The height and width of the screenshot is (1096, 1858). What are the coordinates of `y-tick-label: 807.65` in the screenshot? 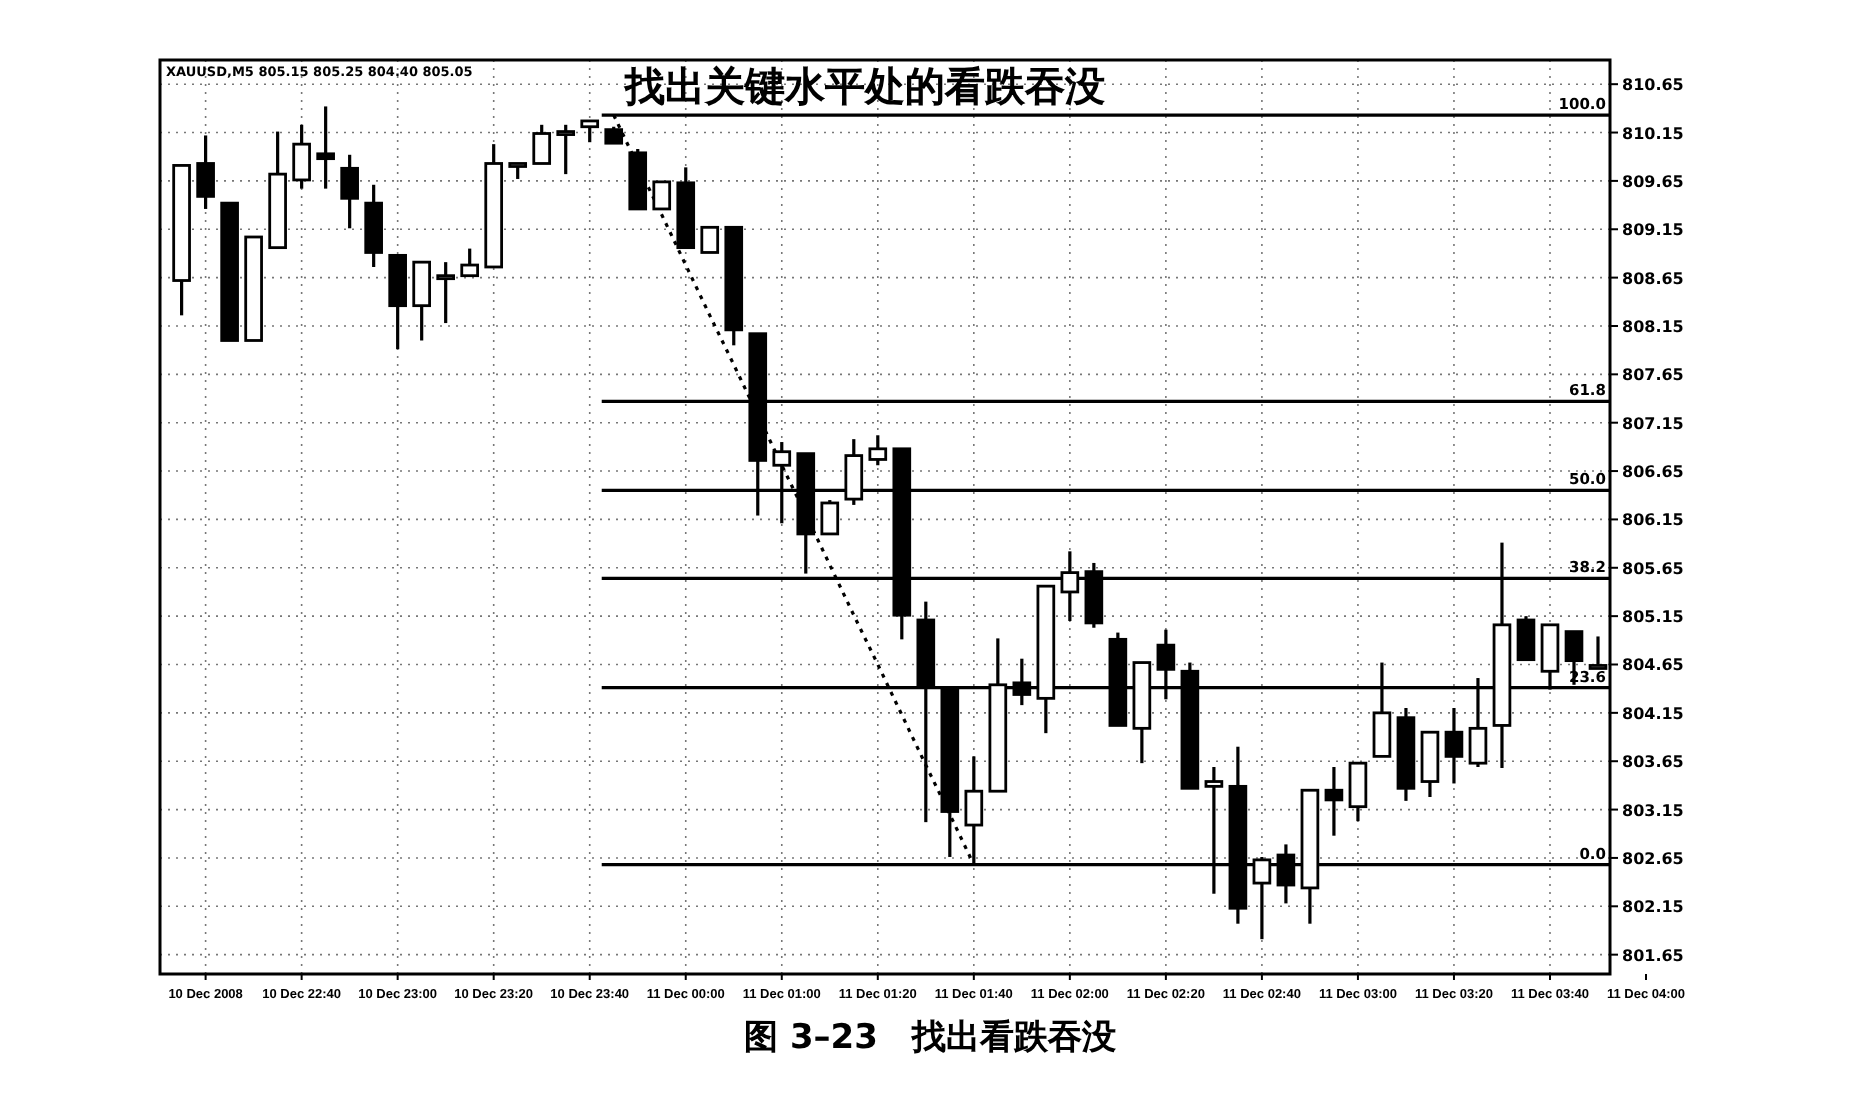 It's located at (1653, 375).